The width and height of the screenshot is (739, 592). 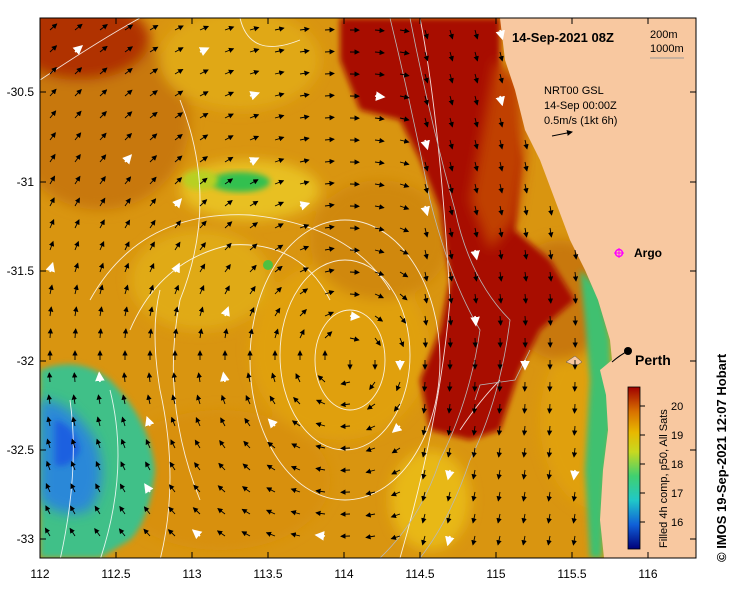 What do you see at coordinates (721, 457) in the screenshot?
I see `credit-label: © IMOS 19-Sep-2021 12:07 Hobart` at bounding box center [721, 457].